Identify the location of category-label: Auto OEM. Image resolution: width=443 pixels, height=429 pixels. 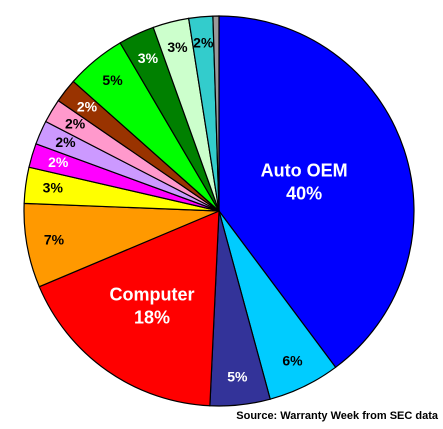
(304, 170).